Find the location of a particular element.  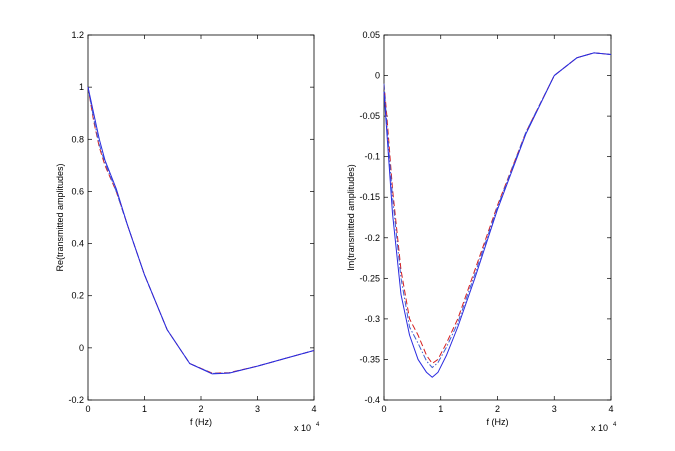

y-tick-label: -0.15 is located at coordinates (369, 197).